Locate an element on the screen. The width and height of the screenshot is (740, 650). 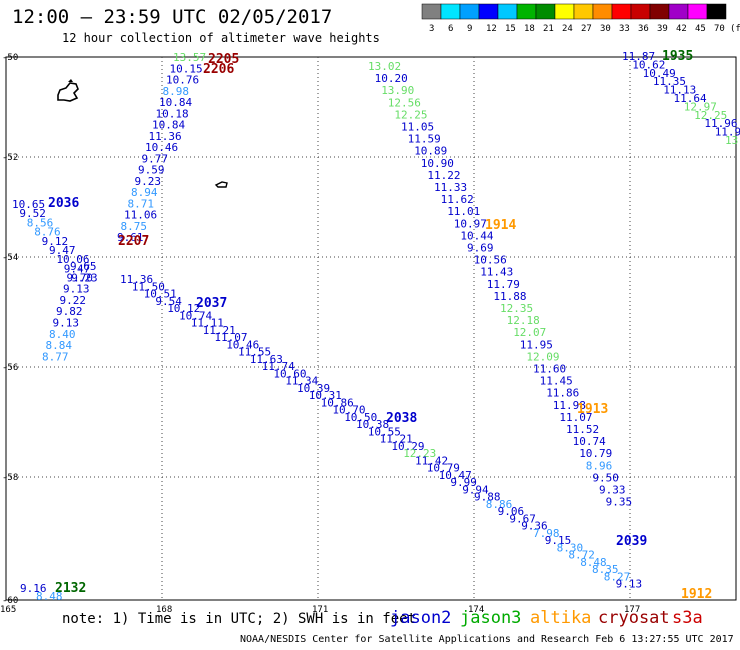
jason2-obs: 9.47 is located at coordinates (62, 250).